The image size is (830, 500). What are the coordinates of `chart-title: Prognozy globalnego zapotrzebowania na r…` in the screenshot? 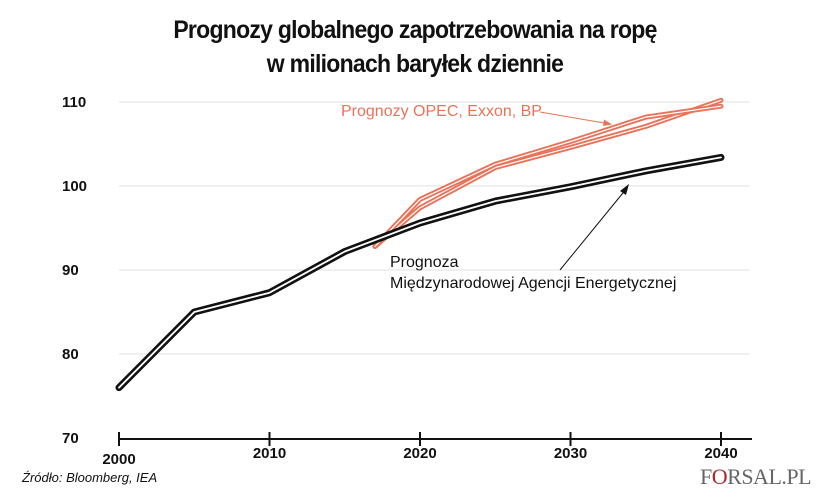 It's located at (415, 30).